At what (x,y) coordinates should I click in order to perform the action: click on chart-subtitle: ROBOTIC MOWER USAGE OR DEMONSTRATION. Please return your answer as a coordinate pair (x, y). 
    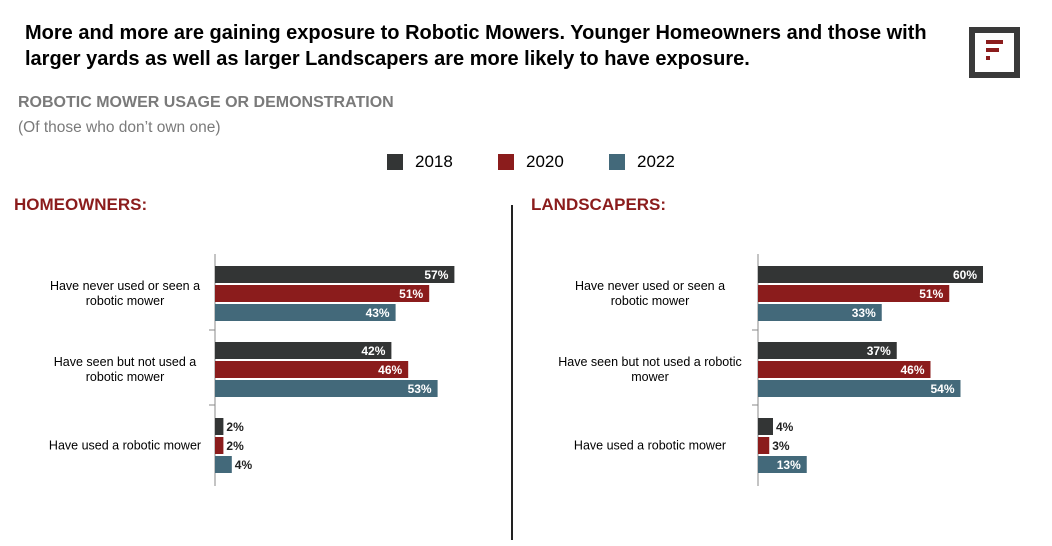
    Looking at the image, I should click on (206, 102).